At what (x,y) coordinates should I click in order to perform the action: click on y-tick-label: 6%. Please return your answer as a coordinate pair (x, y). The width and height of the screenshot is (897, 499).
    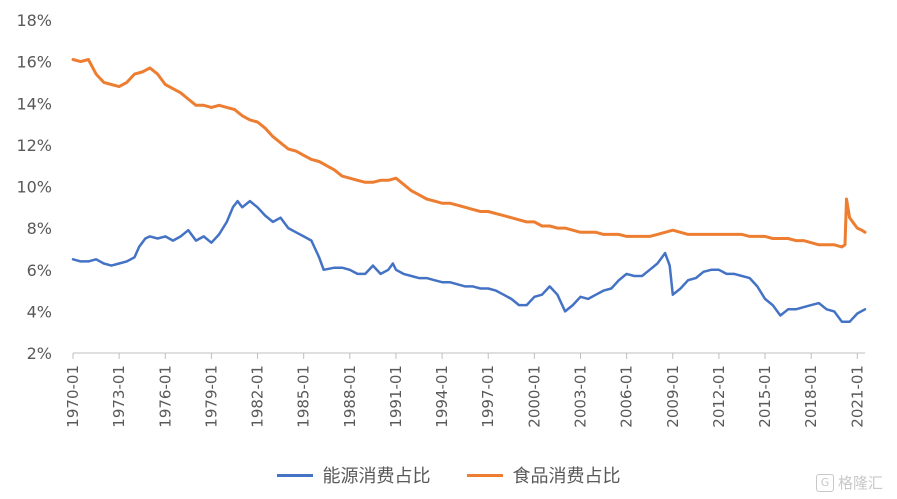
    Looking at the image, I should click on (39, 270).